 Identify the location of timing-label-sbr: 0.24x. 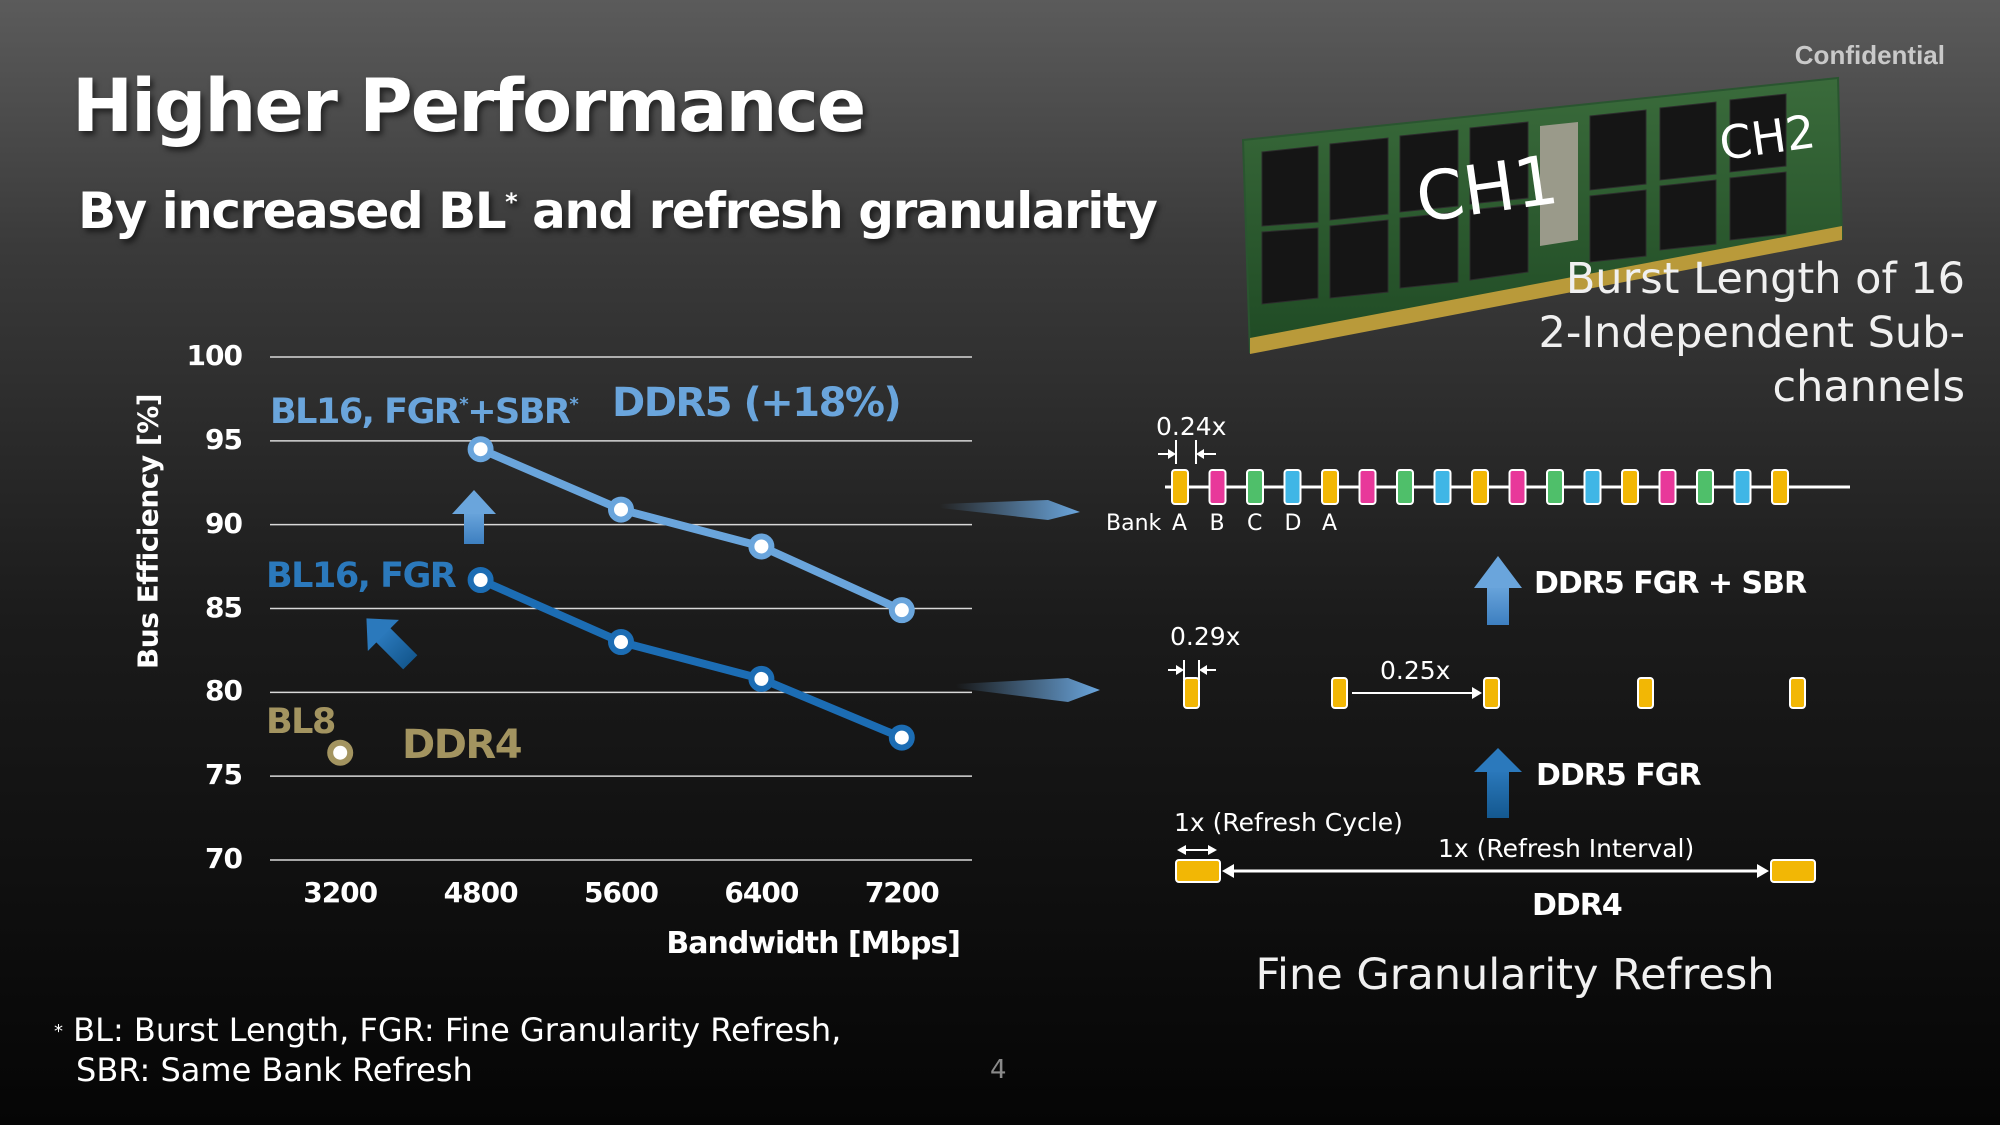
(1191, 426).